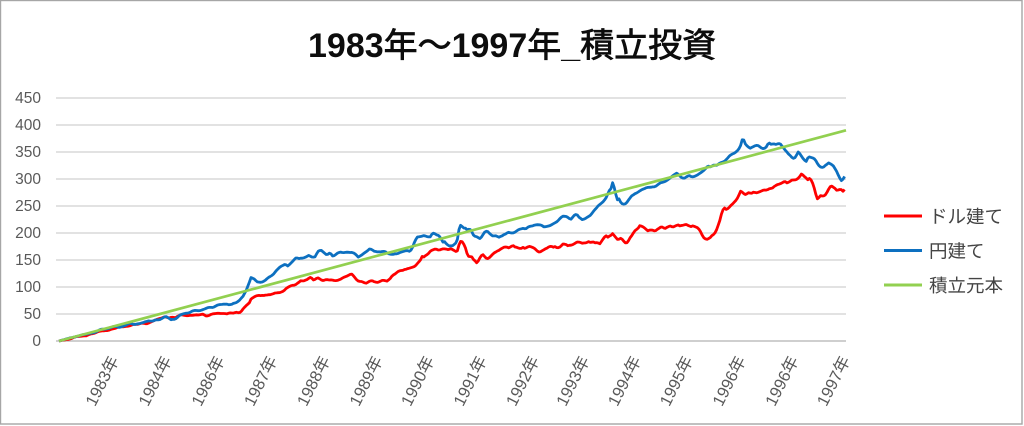  Describe the element at coordinates (490, 46) in the screenshot. I see `svg-text: 1997` at that location.